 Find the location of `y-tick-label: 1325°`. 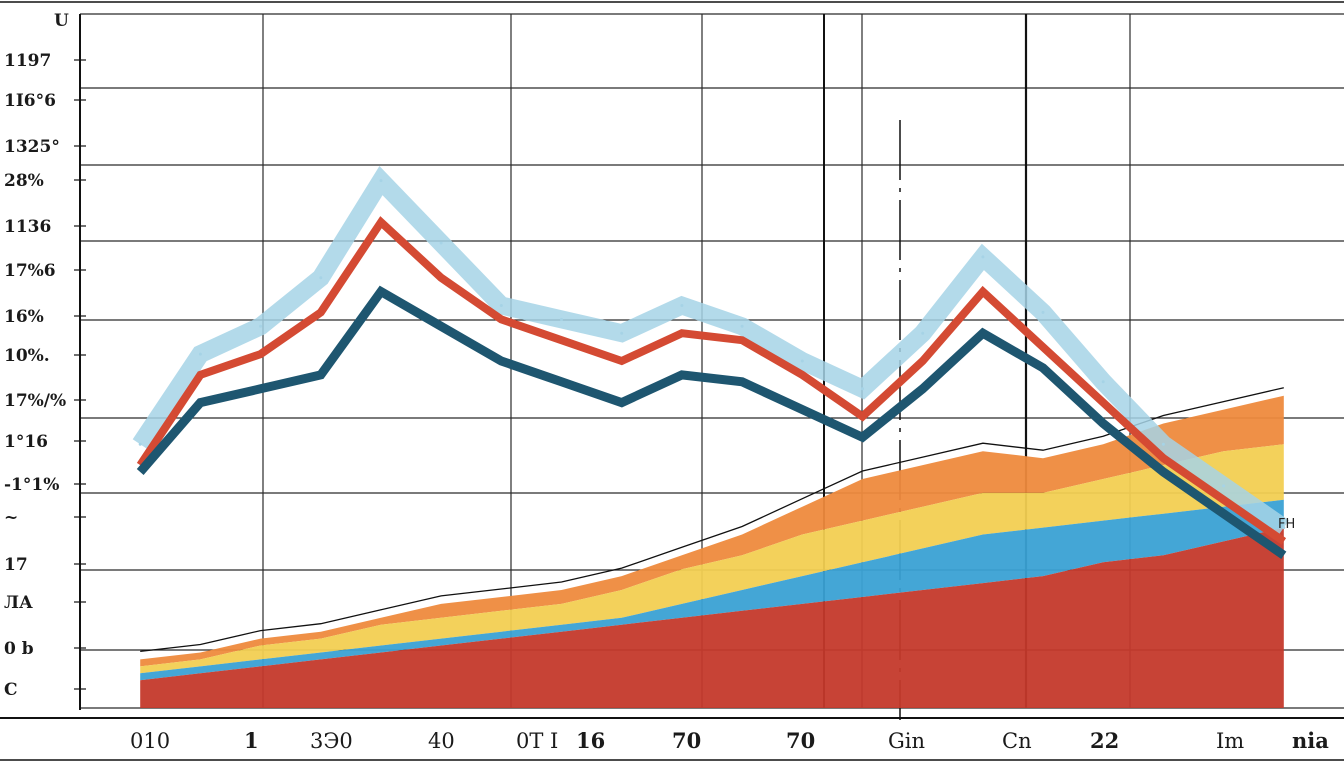

y-tick-label: 1325° is located at coordinates (32, 147).